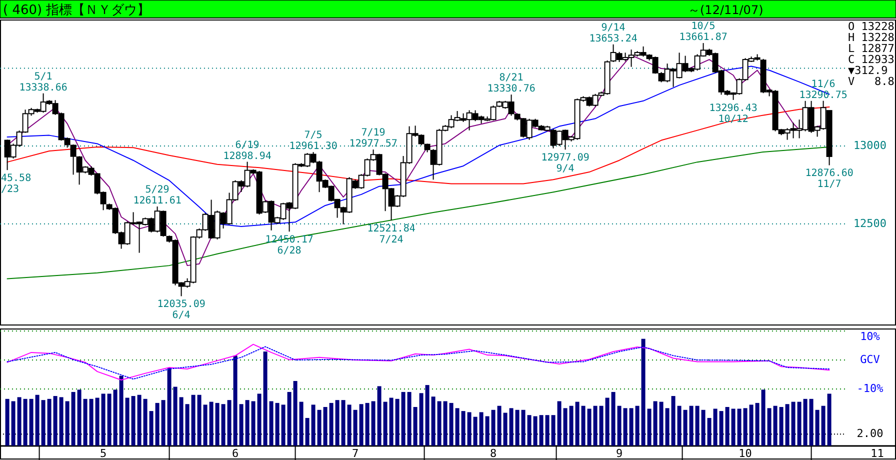  Describe the element at coordinates (181, 310) in the screenshot. I see `annotation: 12035.09 6/4` at that location.